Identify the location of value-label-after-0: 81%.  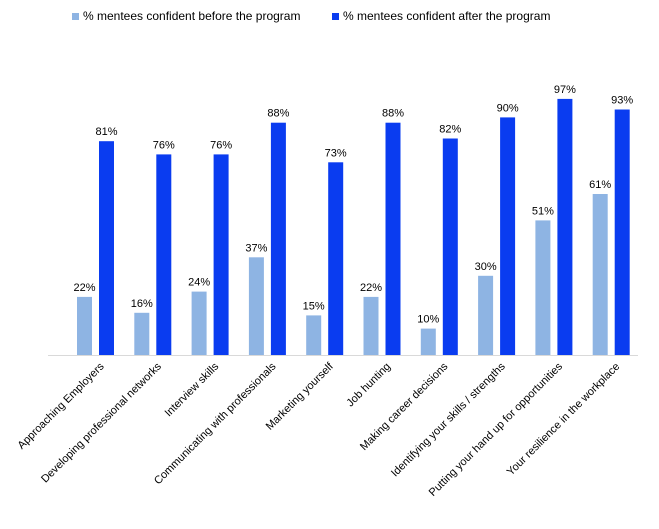
(106, 132).